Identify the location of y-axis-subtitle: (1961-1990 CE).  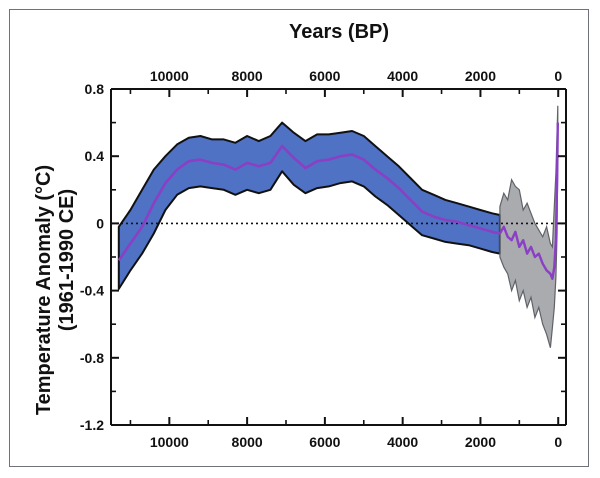
(67, 260).